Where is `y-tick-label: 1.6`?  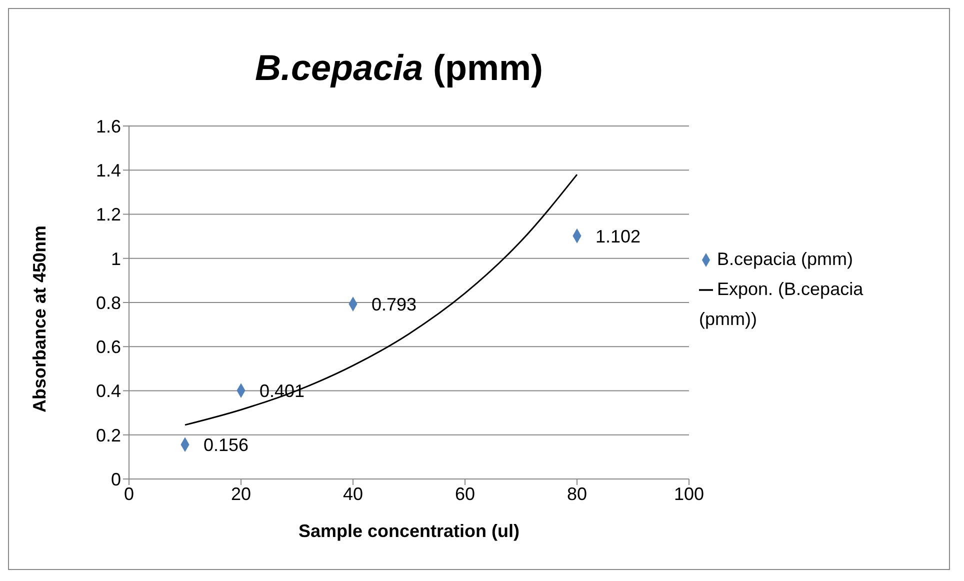 y-tick-label: 1.6 is located at coordinates (108, 126).